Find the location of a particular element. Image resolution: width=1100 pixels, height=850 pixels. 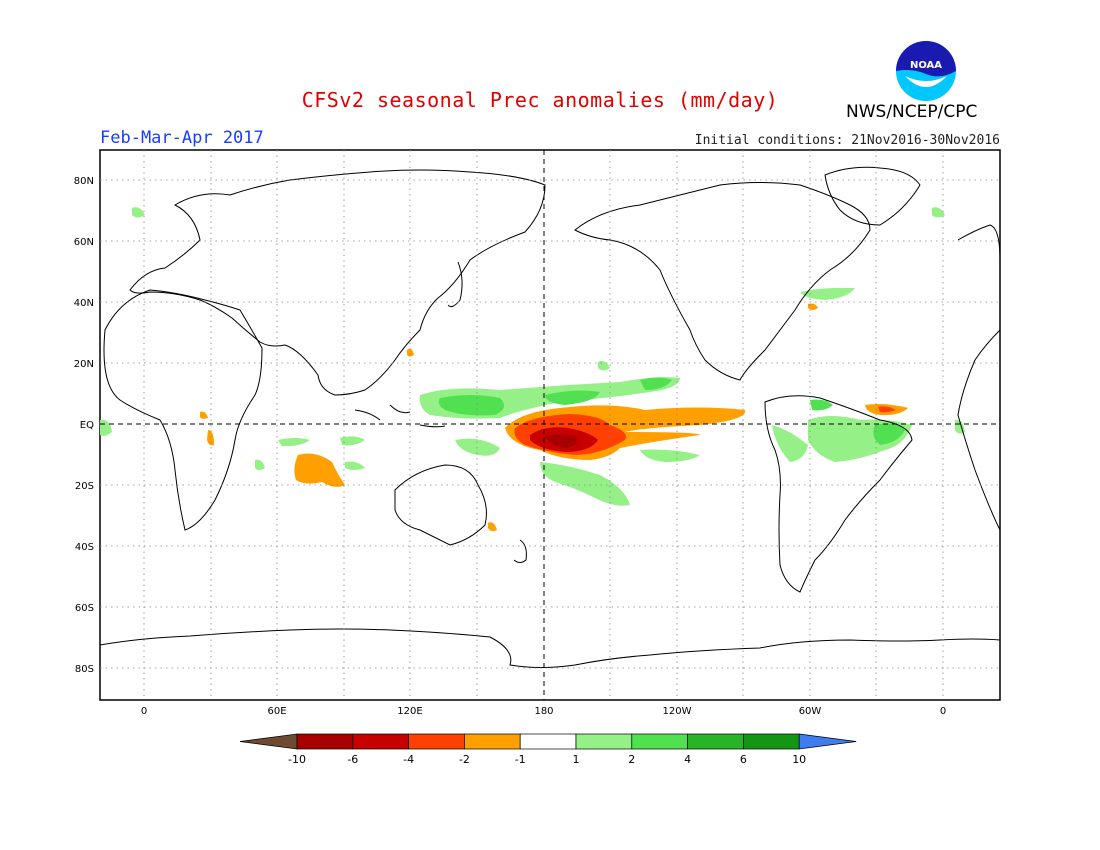

anomaly-orange-westafrica is located at coordinates (204, 415).